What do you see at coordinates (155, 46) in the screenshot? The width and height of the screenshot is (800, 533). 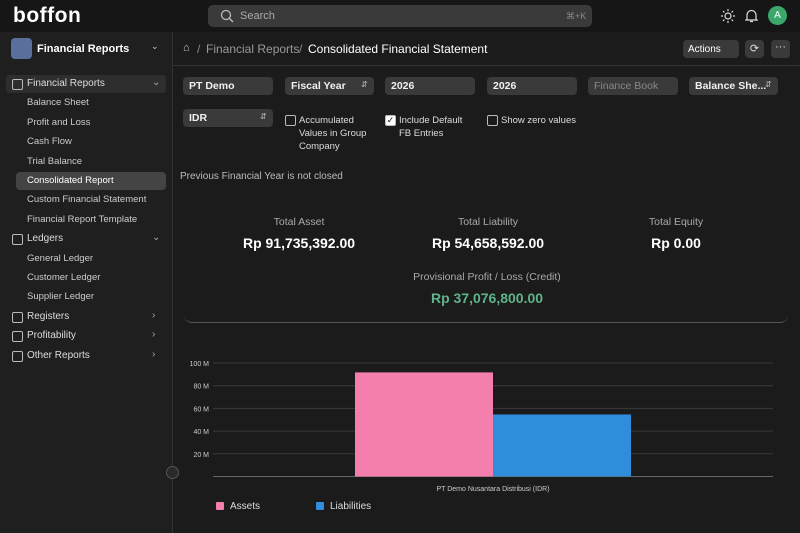 I see `workspace-chevron: ⌄` at bounding box center [155, 46].